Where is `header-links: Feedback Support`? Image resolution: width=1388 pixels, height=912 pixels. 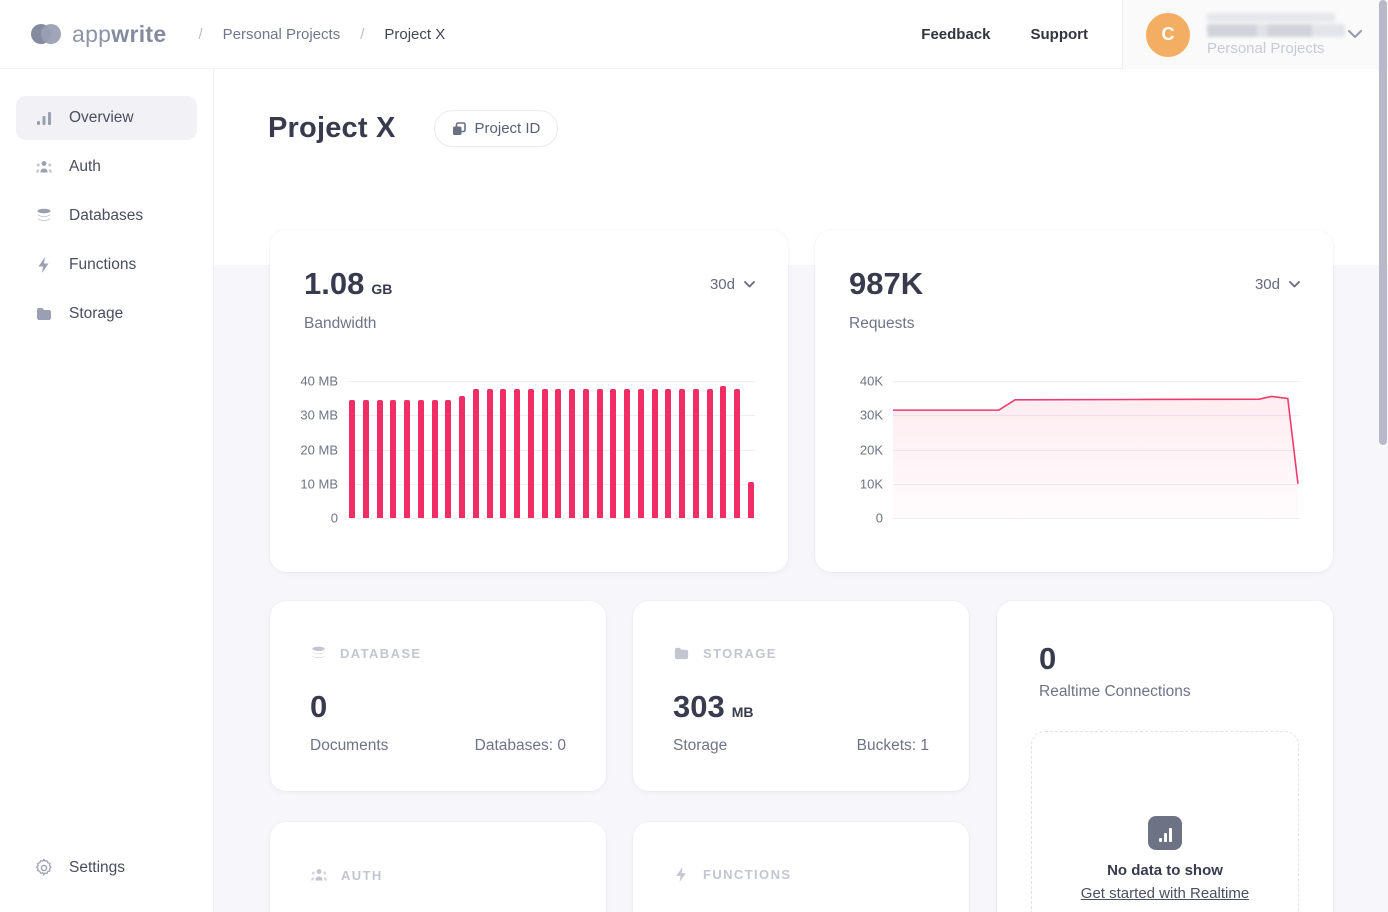 header-links: Feedback Support is located at coordinates (1004, 34).